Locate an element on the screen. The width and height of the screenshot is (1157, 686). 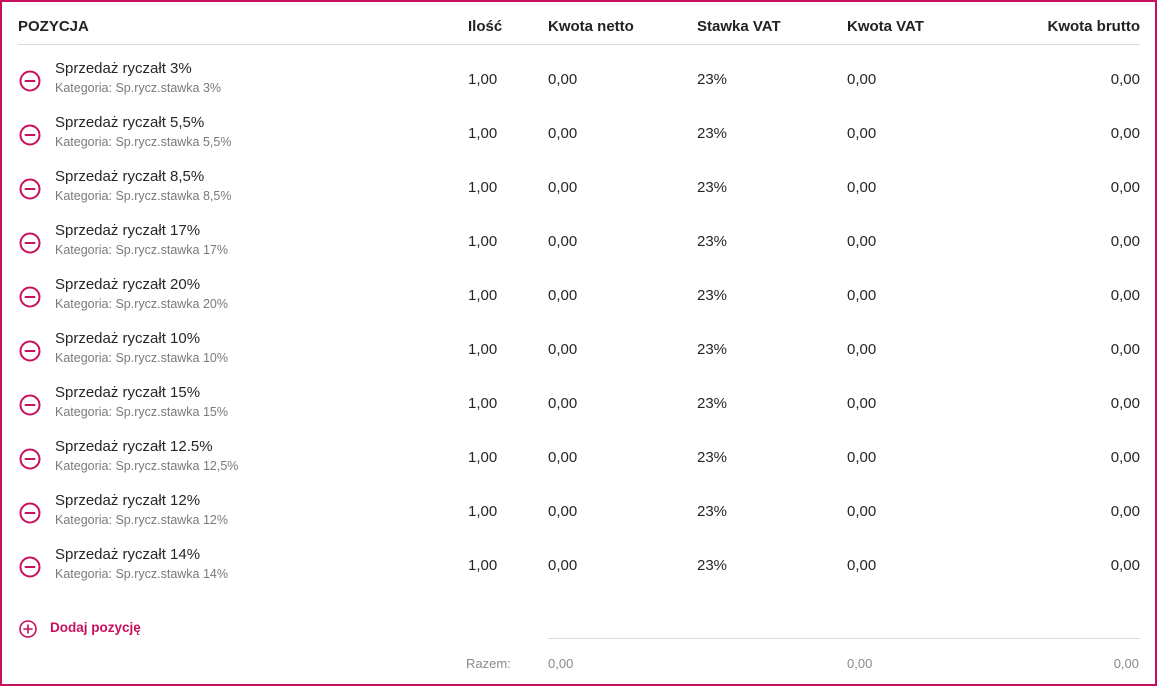
plus-circle-icon is located at coordinates (28, 629).